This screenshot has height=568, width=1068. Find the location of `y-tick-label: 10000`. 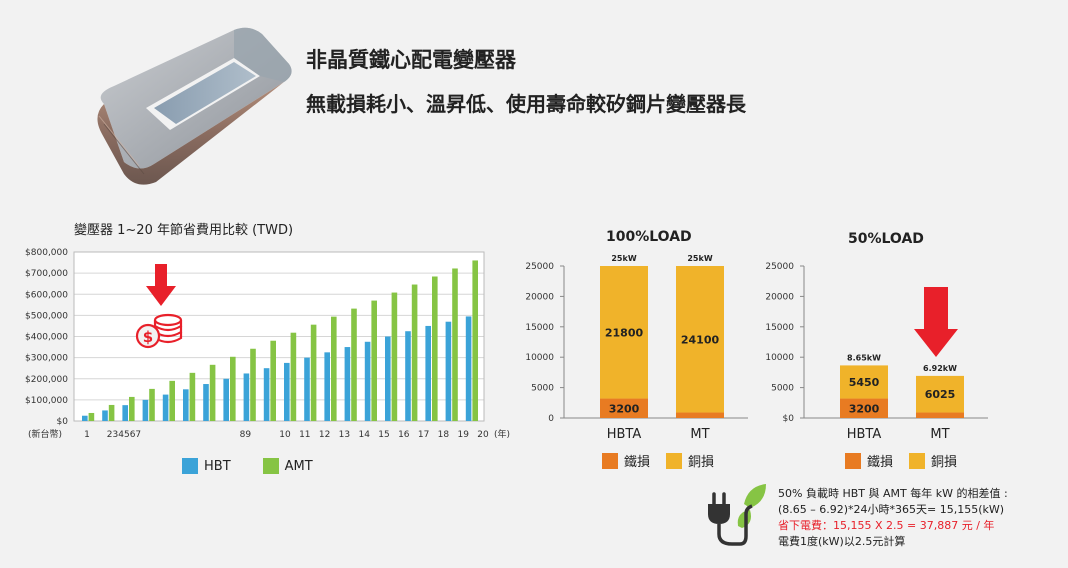

y-tick-label: 10000 is located at coordinates (779, 358).